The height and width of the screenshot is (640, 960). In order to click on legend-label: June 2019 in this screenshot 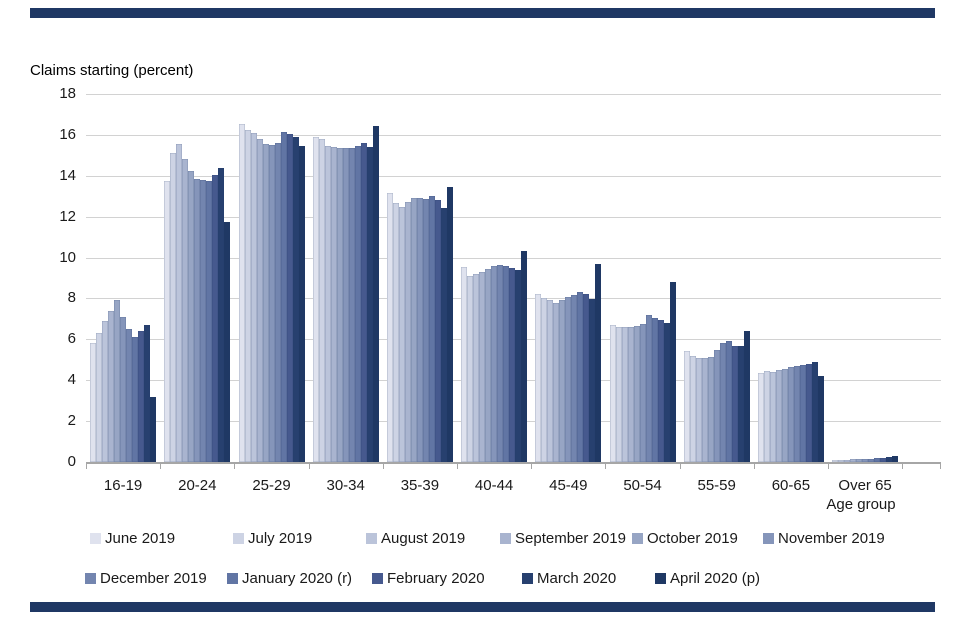, I will do `click(140, 538)`.